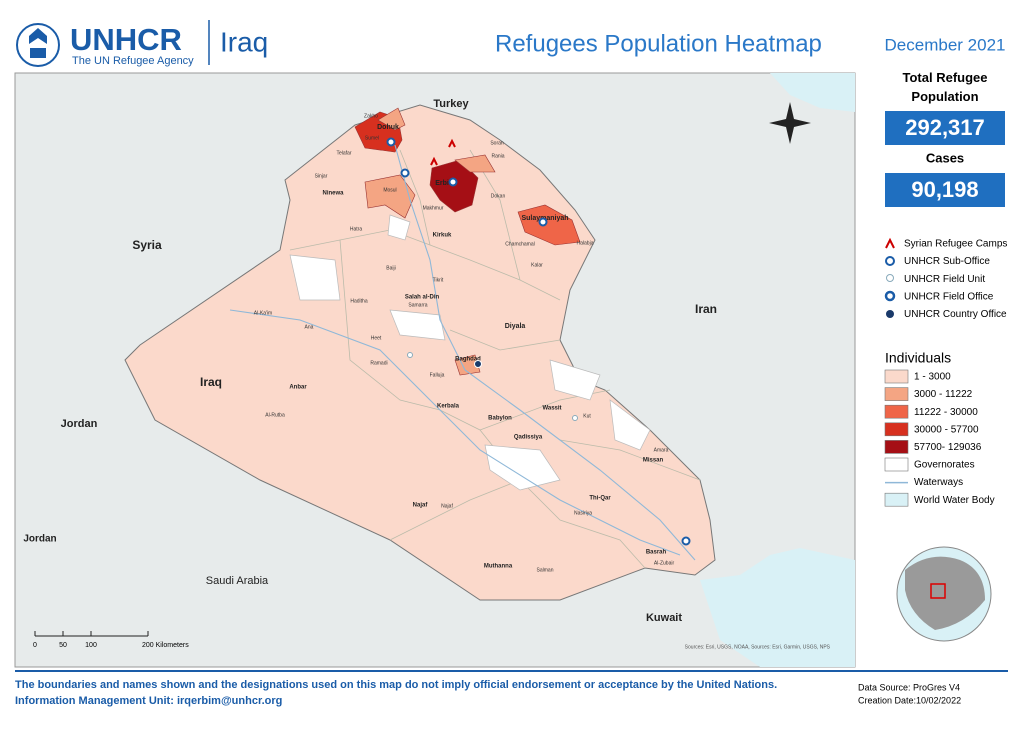 This screenshot has height=729, width=1024. I want to click on map-label: Diyala, so click(515, 326).